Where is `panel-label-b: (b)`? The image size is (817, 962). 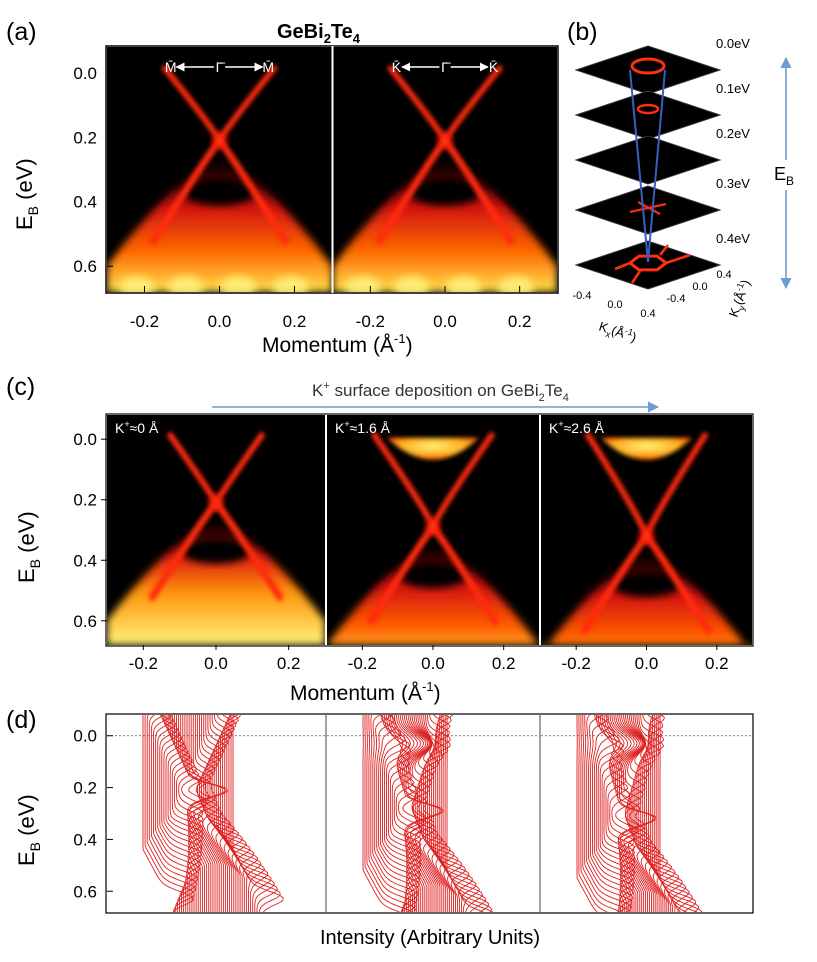
panel-label-b: (b) is located at coordinates (582, 32).